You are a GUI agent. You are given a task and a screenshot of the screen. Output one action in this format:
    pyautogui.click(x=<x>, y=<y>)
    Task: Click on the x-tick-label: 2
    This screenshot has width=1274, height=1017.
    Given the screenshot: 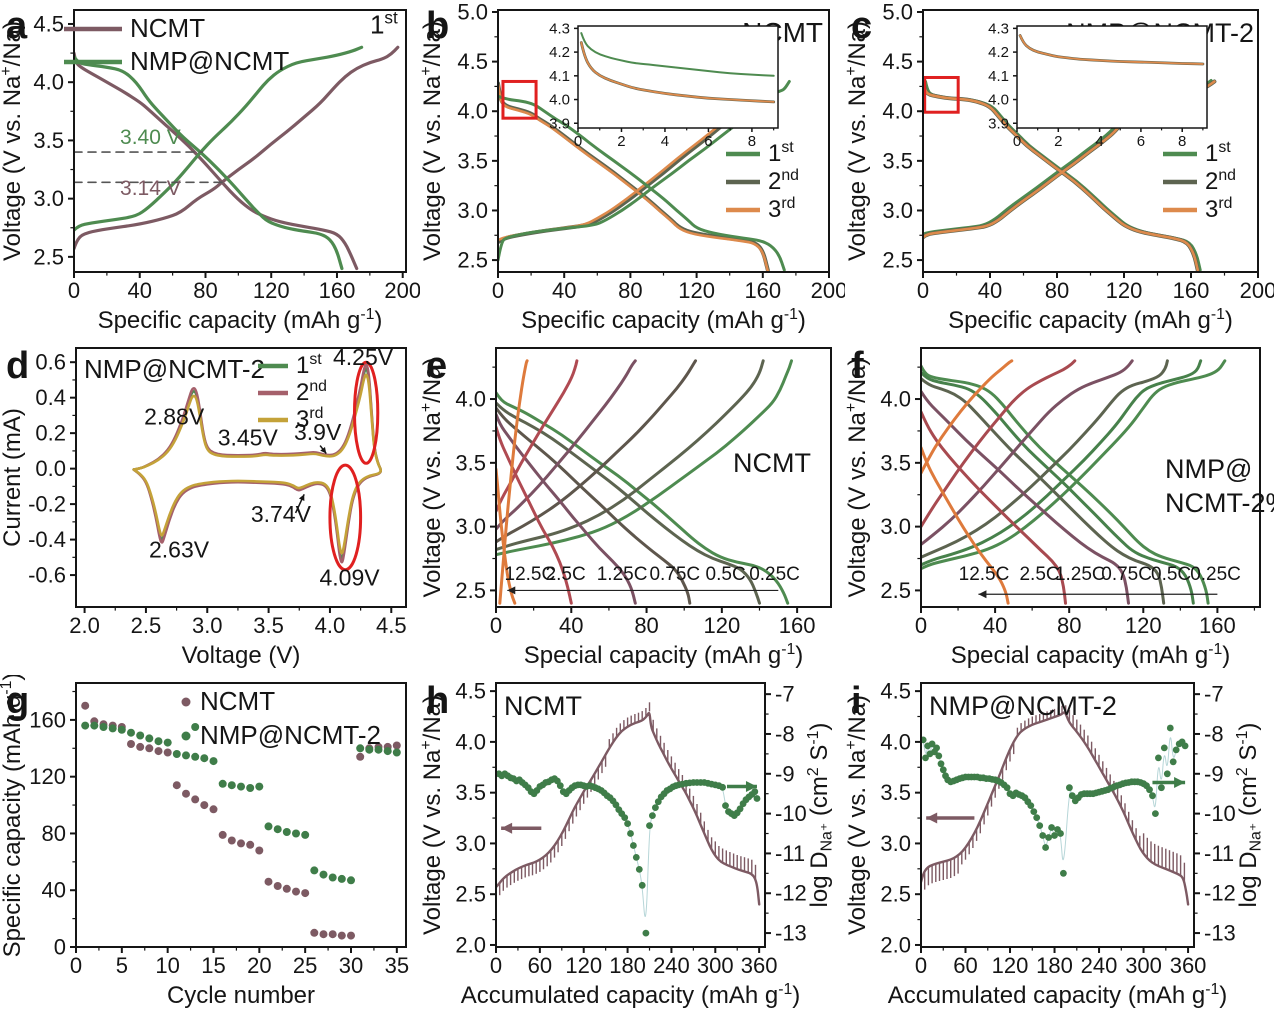 What is the action you would take?
    pyautogui.click(x=621, y=141)
    